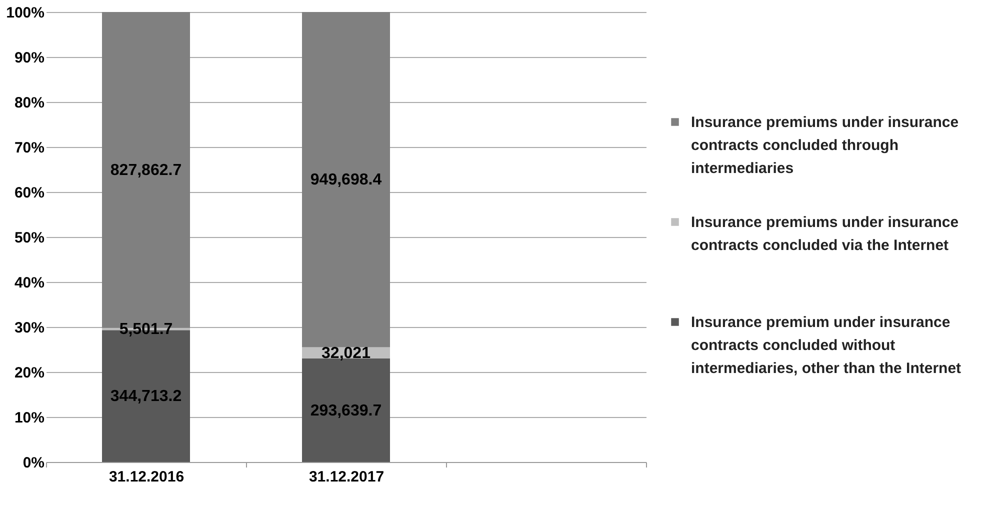 The image size is (983, 510). Describe the element at coordinates (29, 103) in the screenshot. I see `y-tick-label: 80%` at that location.